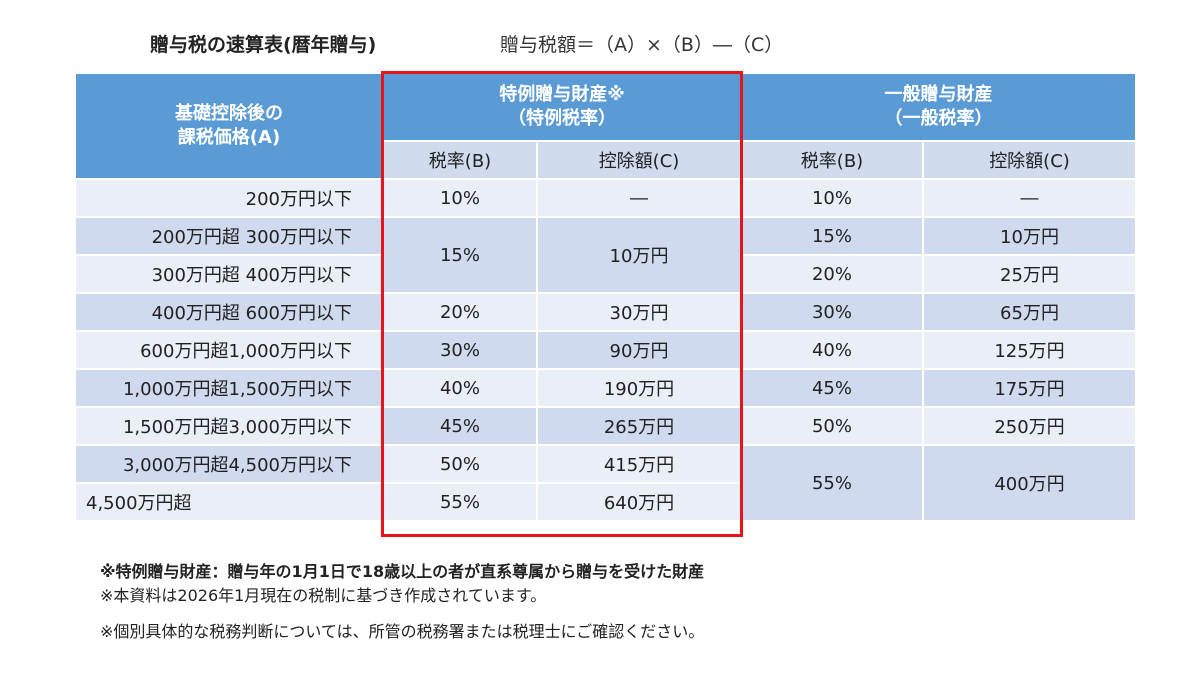 This screenshot has width=1200, height=675. I want to click on header-special-rate: 税率(B), so click(460, 160).